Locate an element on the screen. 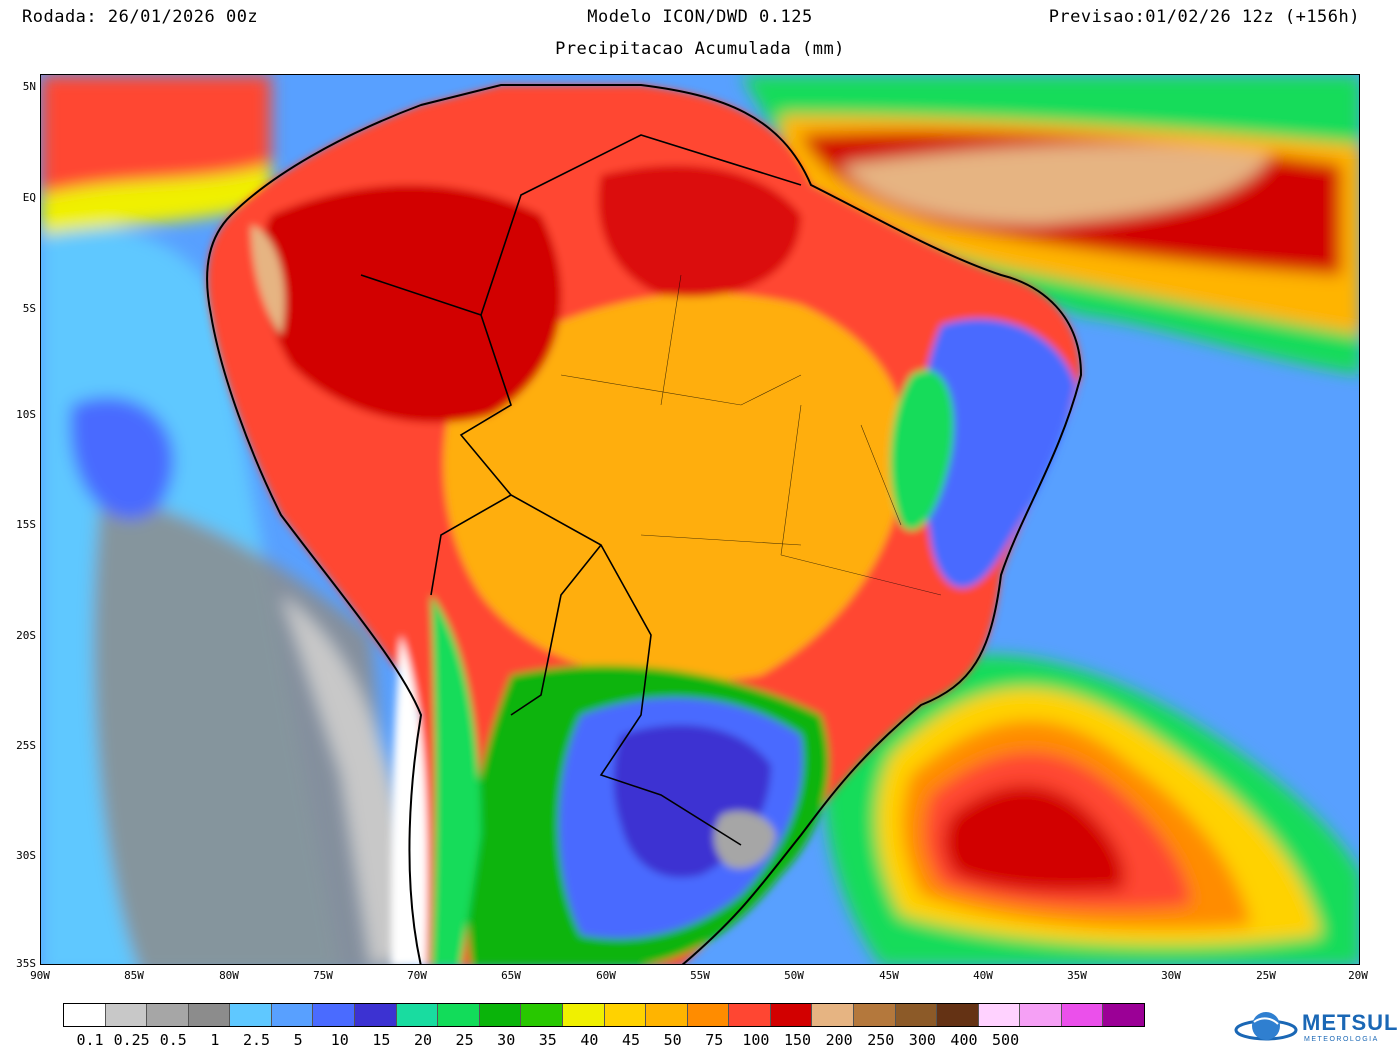 The image size is (1400, 1054). northeast-green is located at coordinates (922, 450).